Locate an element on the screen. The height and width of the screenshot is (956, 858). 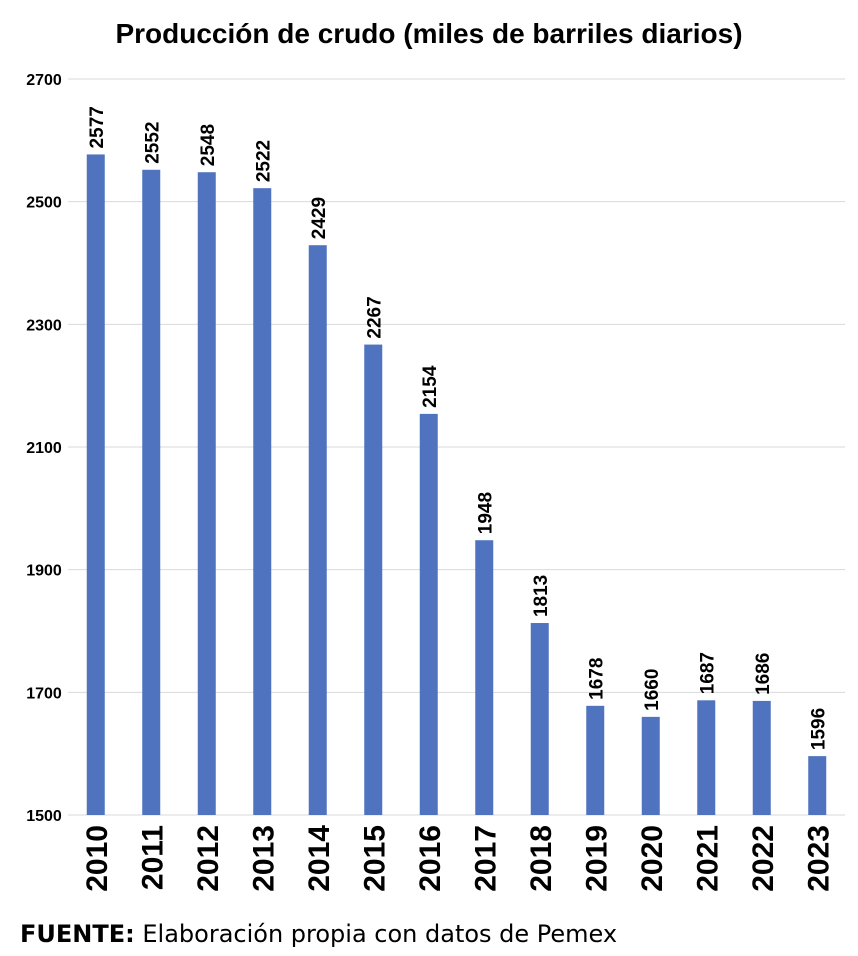
y-tick-label: 2300 is located at coordinates (44, 325).